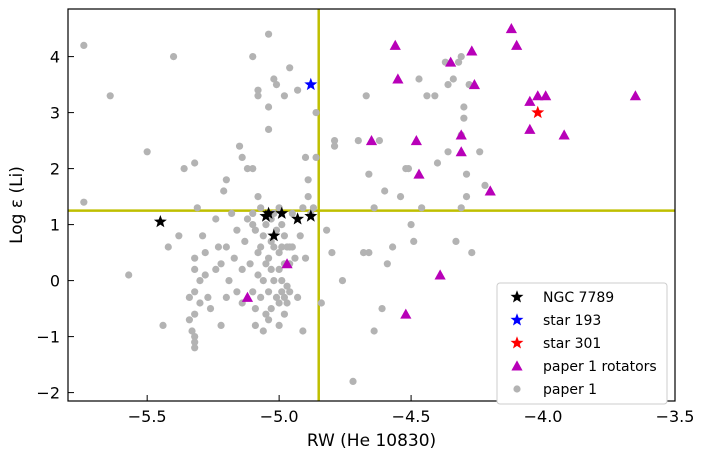 The image size is (708, 461). Describe the element at coordinates (48, 337) in the screenshot. I see `y-tick-label: −1` at that location.